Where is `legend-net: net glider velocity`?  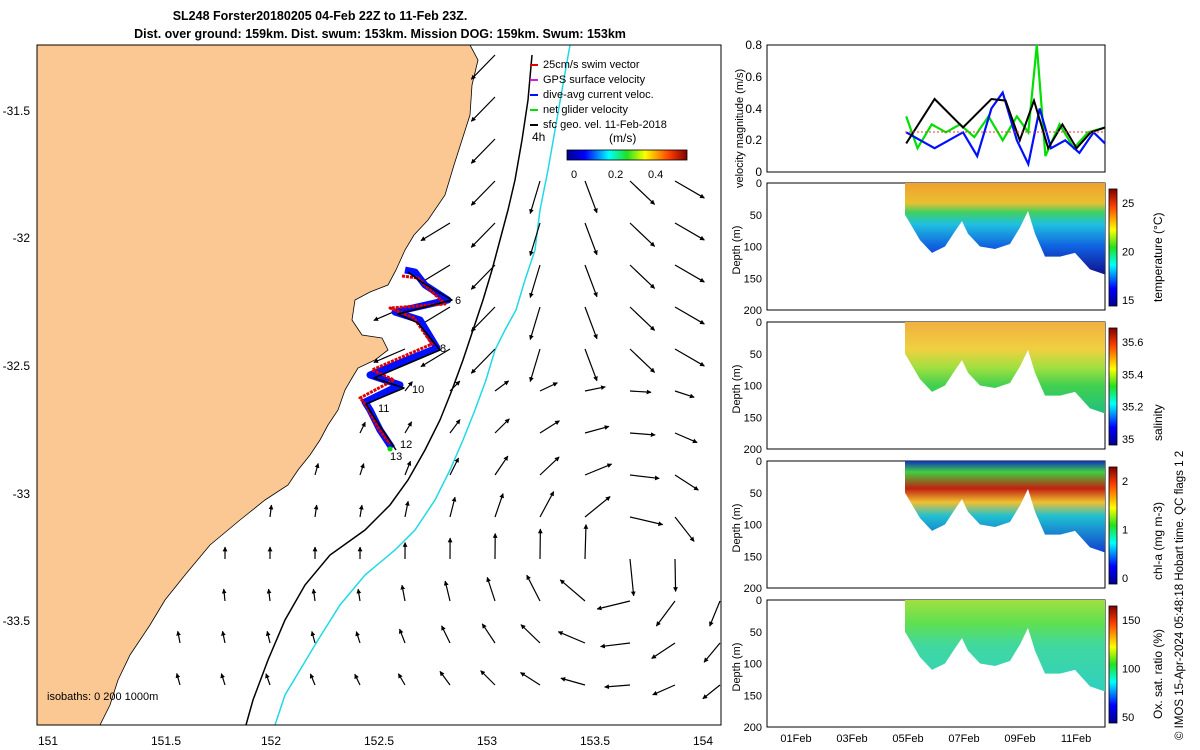 legend-net: net glider velocity is located at coordinates (585, 110).